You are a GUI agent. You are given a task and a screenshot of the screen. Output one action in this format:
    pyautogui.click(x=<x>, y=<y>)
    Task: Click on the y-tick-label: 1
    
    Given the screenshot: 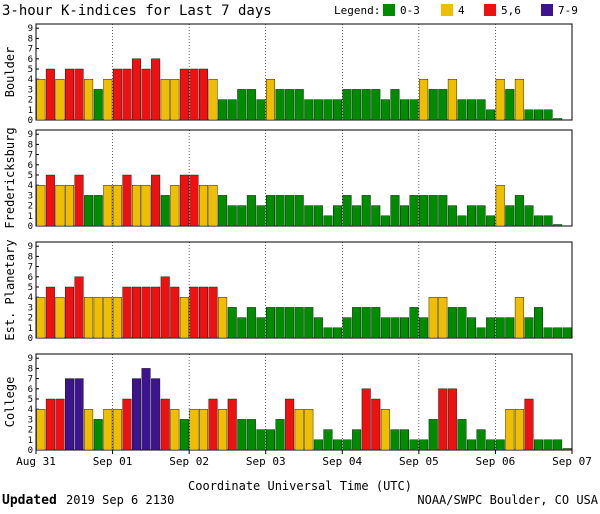 What is the action you would take?
    pyautogui.click(x=30, y=217)
    